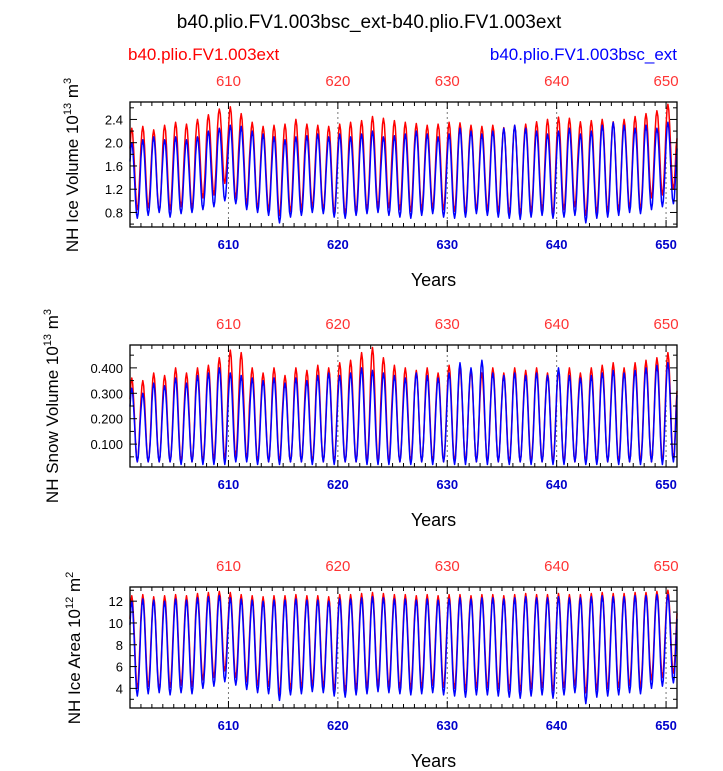  What do you see at coordinates (229, 244) in the screenshot?
I see `ice-volume-bottom-tick-label-610: 610` at bounding box center [229, 244].